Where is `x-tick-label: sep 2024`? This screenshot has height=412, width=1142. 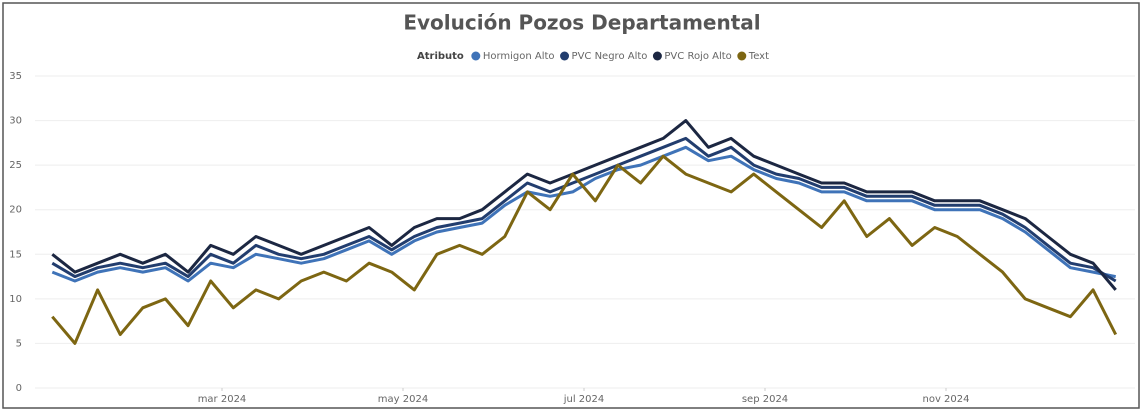
x-tick-label: sep 2024 is located at coordinates (765, 399).